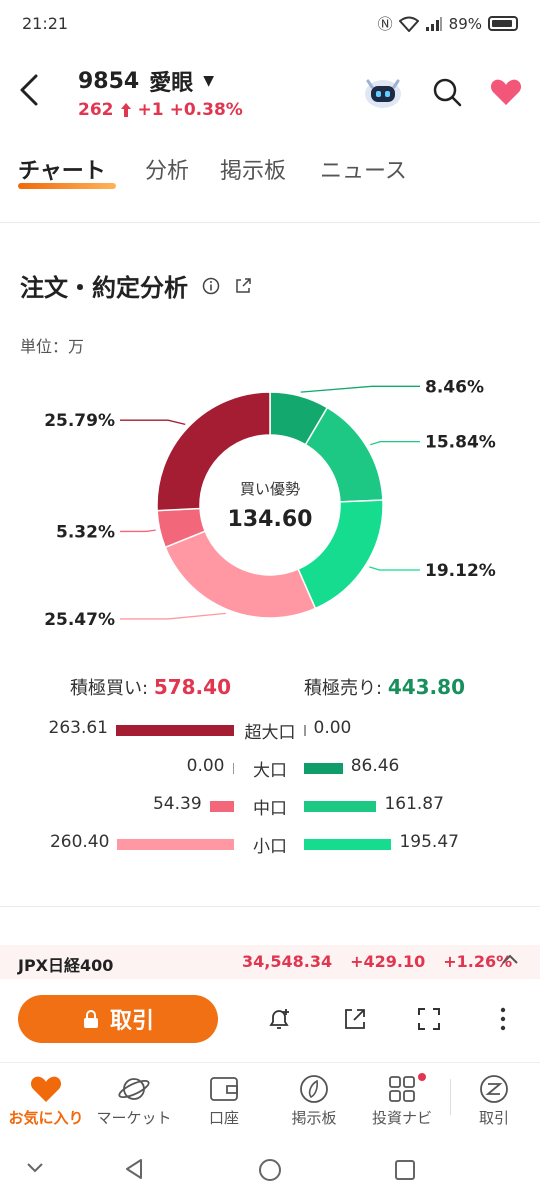  What do you see at coordinates (192, 687) in the screenshot?
I see `buy-total-value: 578.40` at bounding box center [192, 687].